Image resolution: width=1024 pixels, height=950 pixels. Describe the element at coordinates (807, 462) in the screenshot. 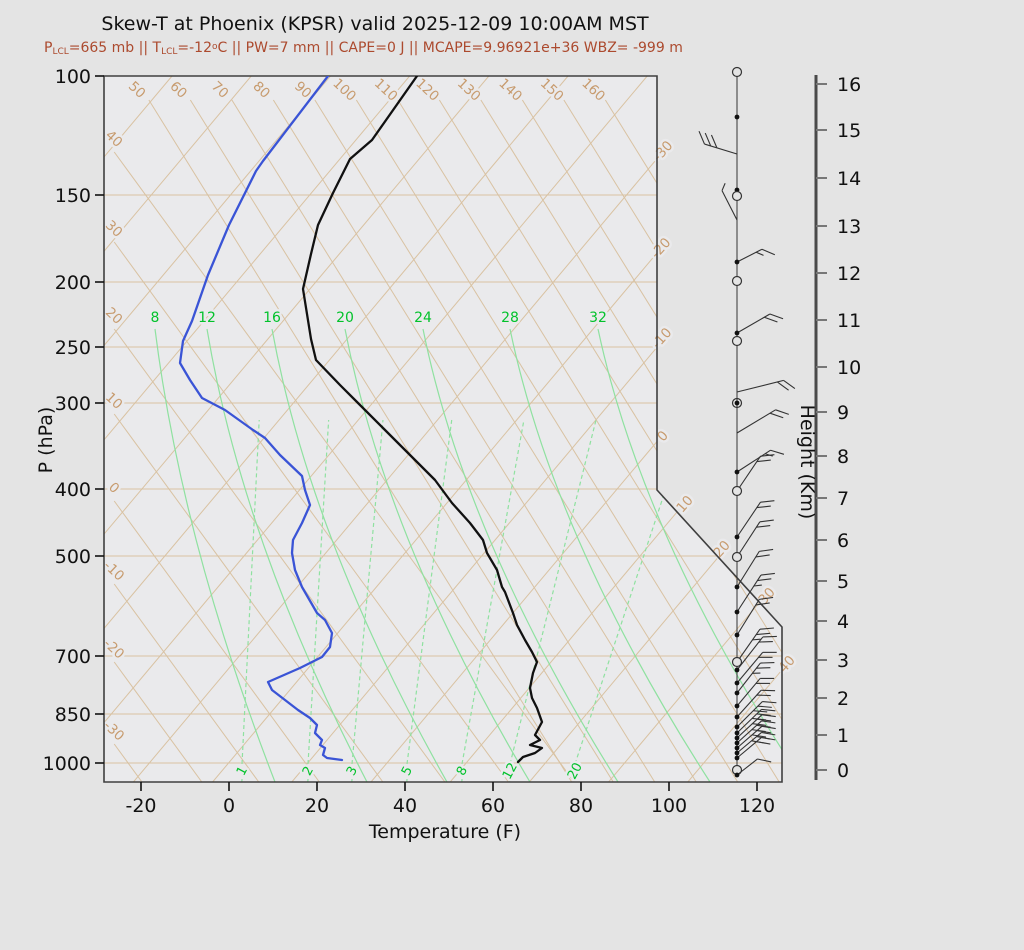

I see `height-axis-title: Height (Km)` at that location.